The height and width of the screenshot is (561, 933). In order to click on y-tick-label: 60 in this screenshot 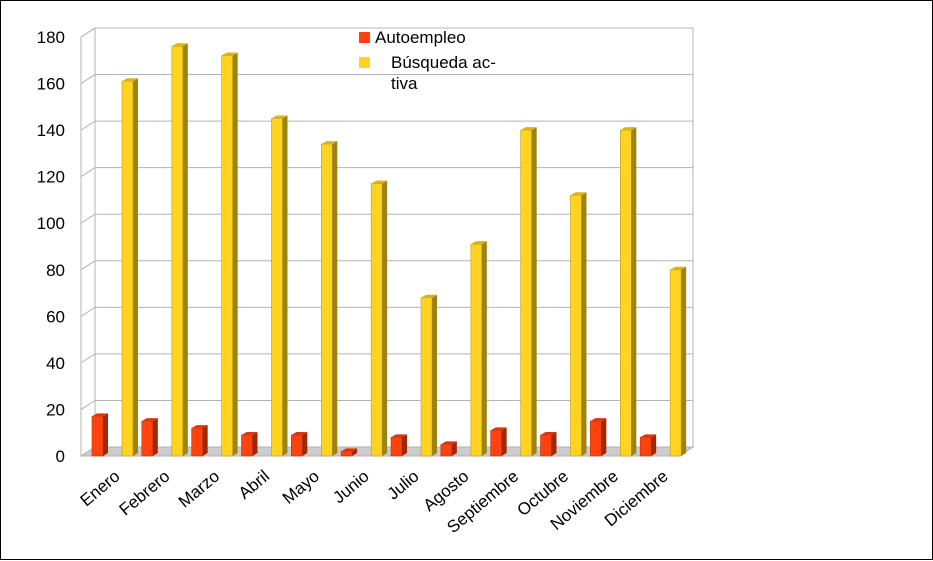, I will do `click(55, 316)`.